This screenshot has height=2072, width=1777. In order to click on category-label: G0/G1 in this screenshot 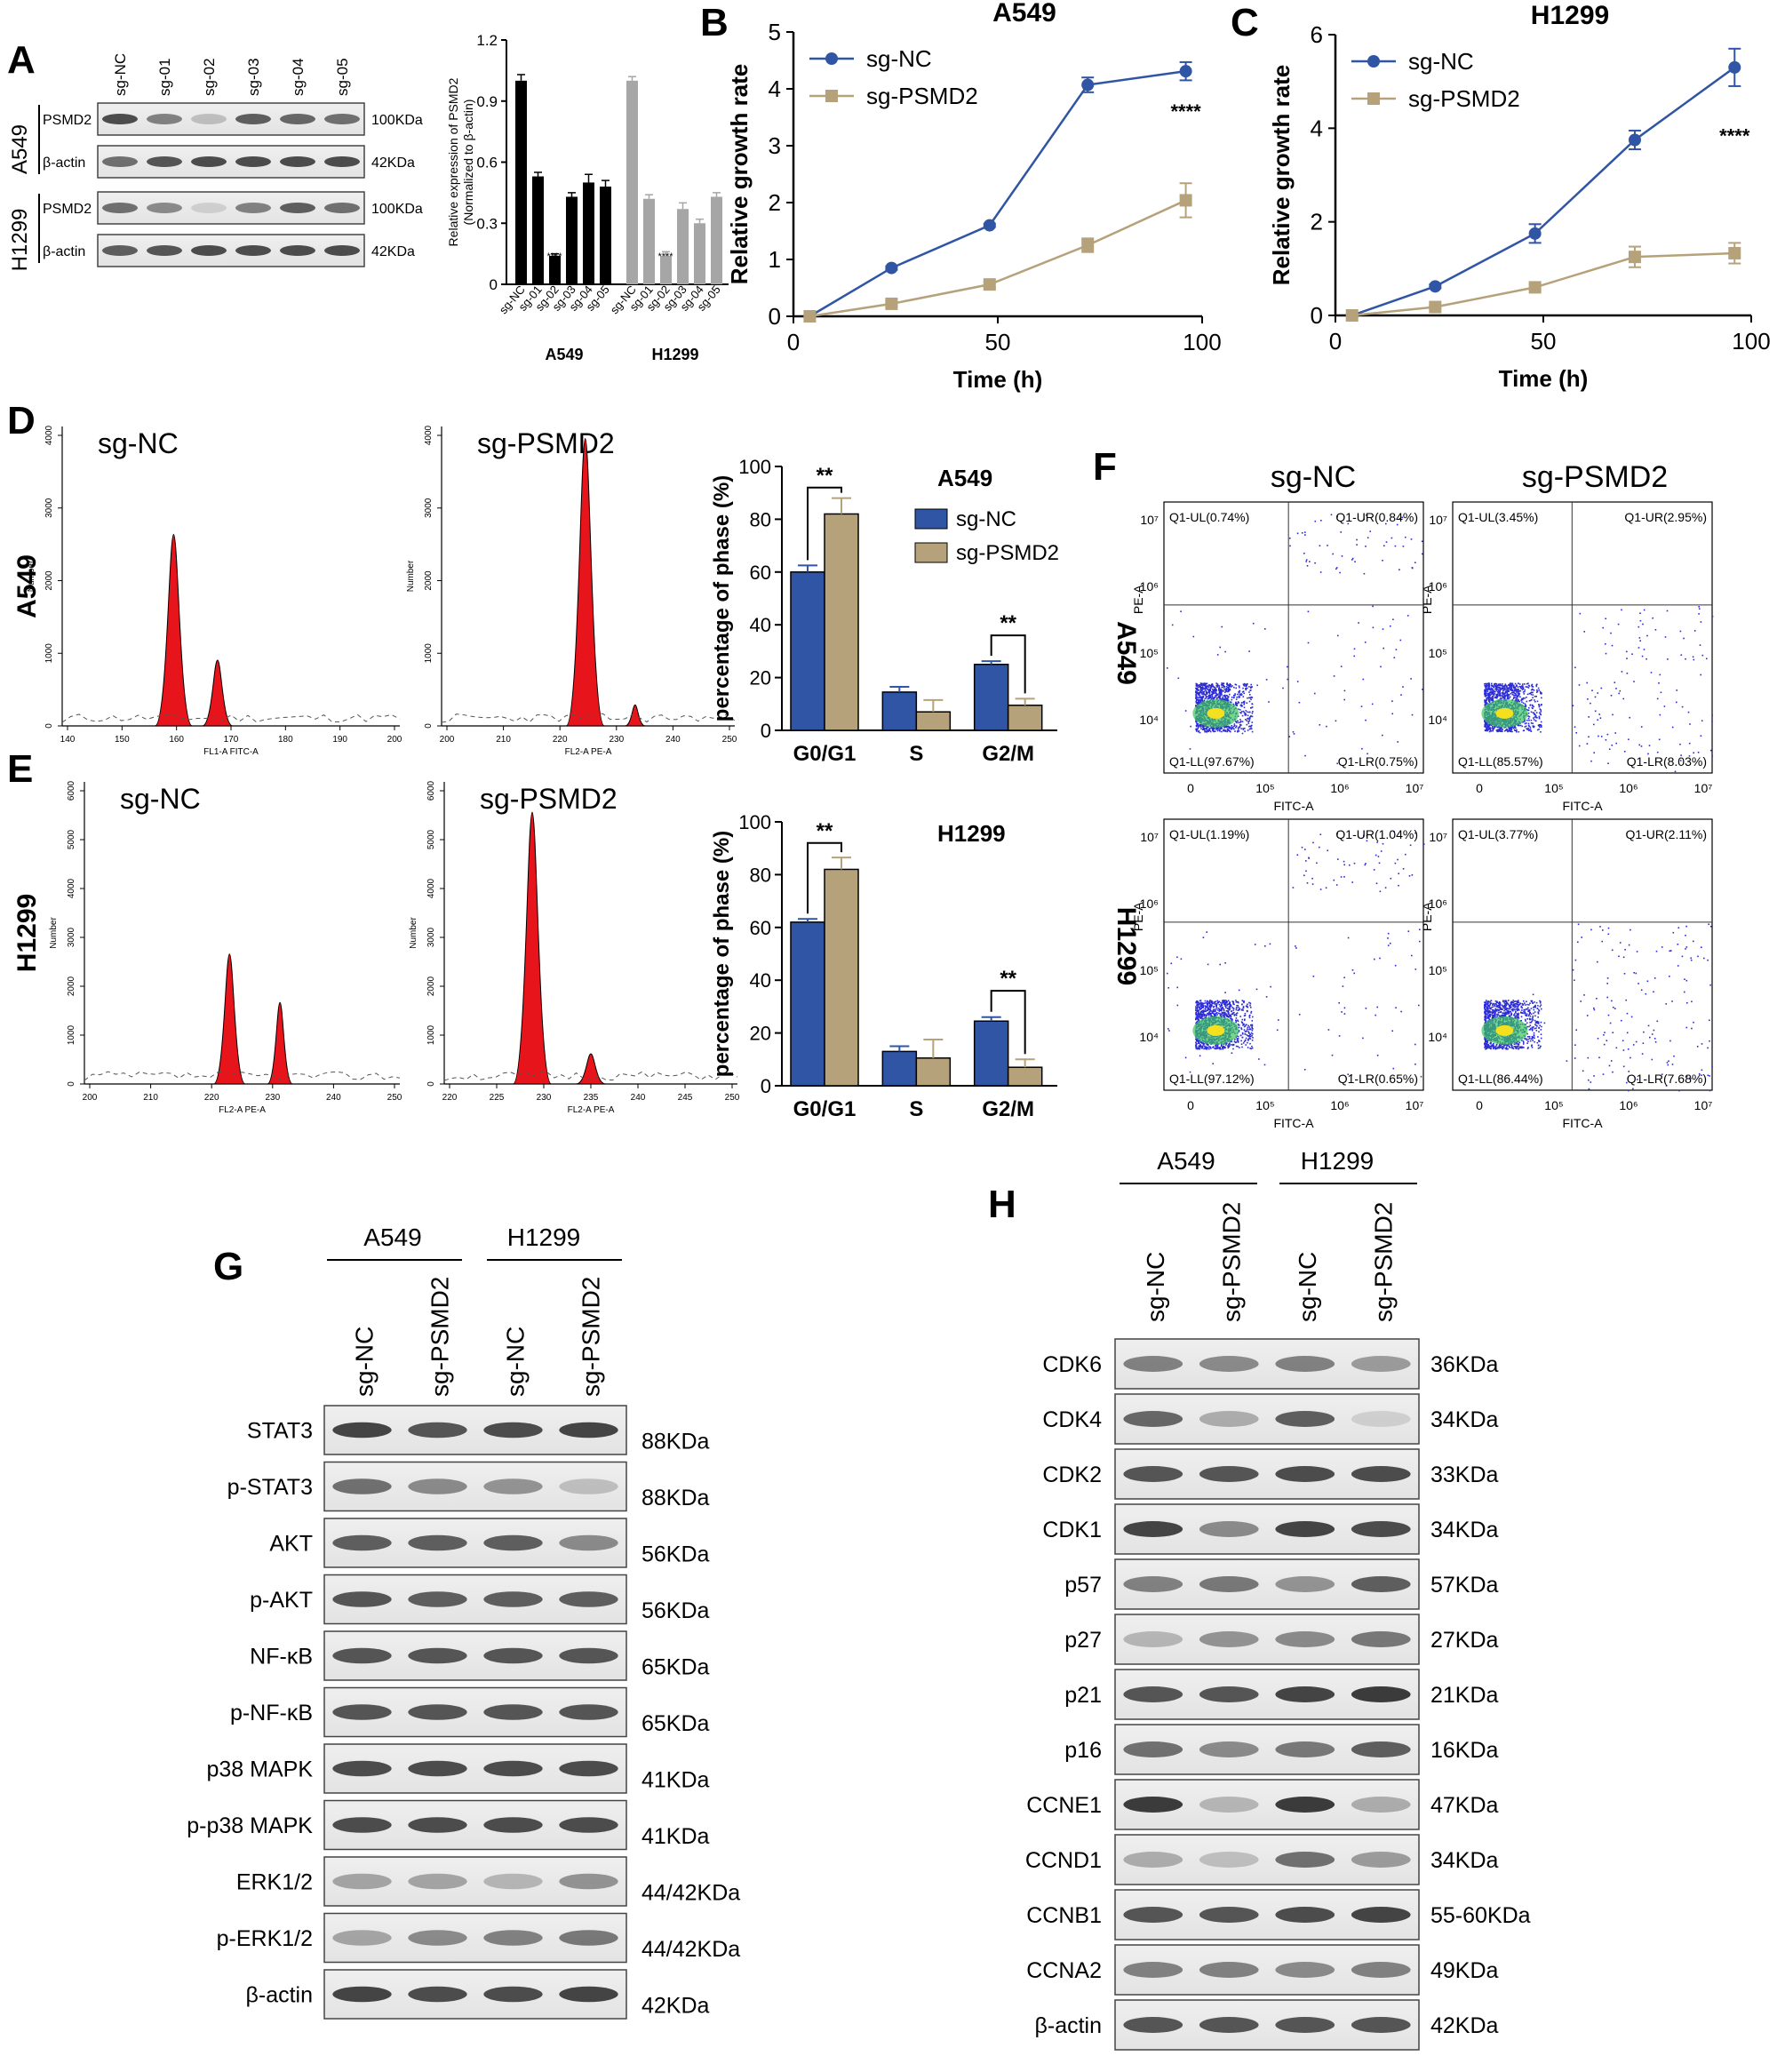, I will do `click(825, 754)`.